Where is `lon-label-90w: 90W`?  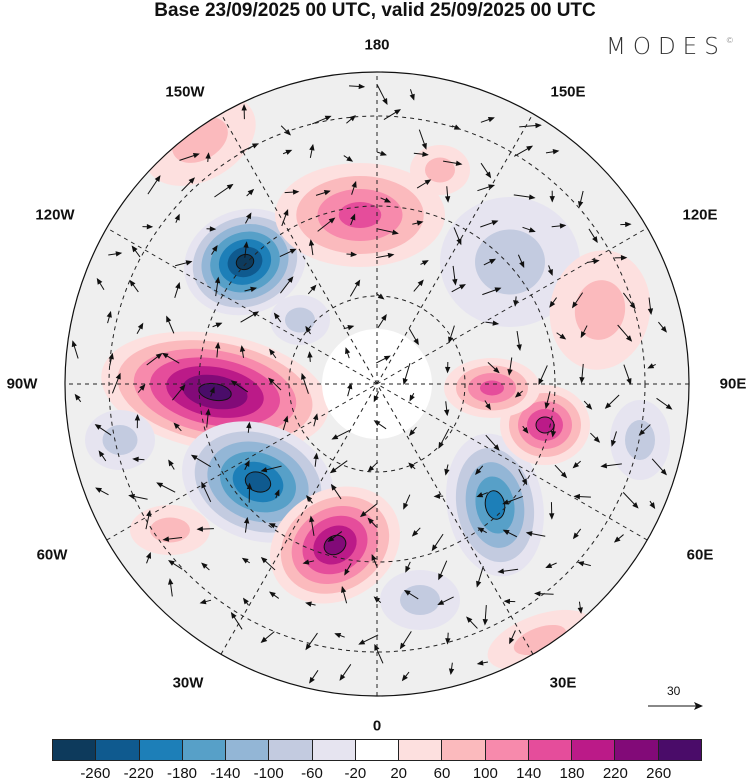
lon-label-90w: 90W is located at coordinates (22, 384).